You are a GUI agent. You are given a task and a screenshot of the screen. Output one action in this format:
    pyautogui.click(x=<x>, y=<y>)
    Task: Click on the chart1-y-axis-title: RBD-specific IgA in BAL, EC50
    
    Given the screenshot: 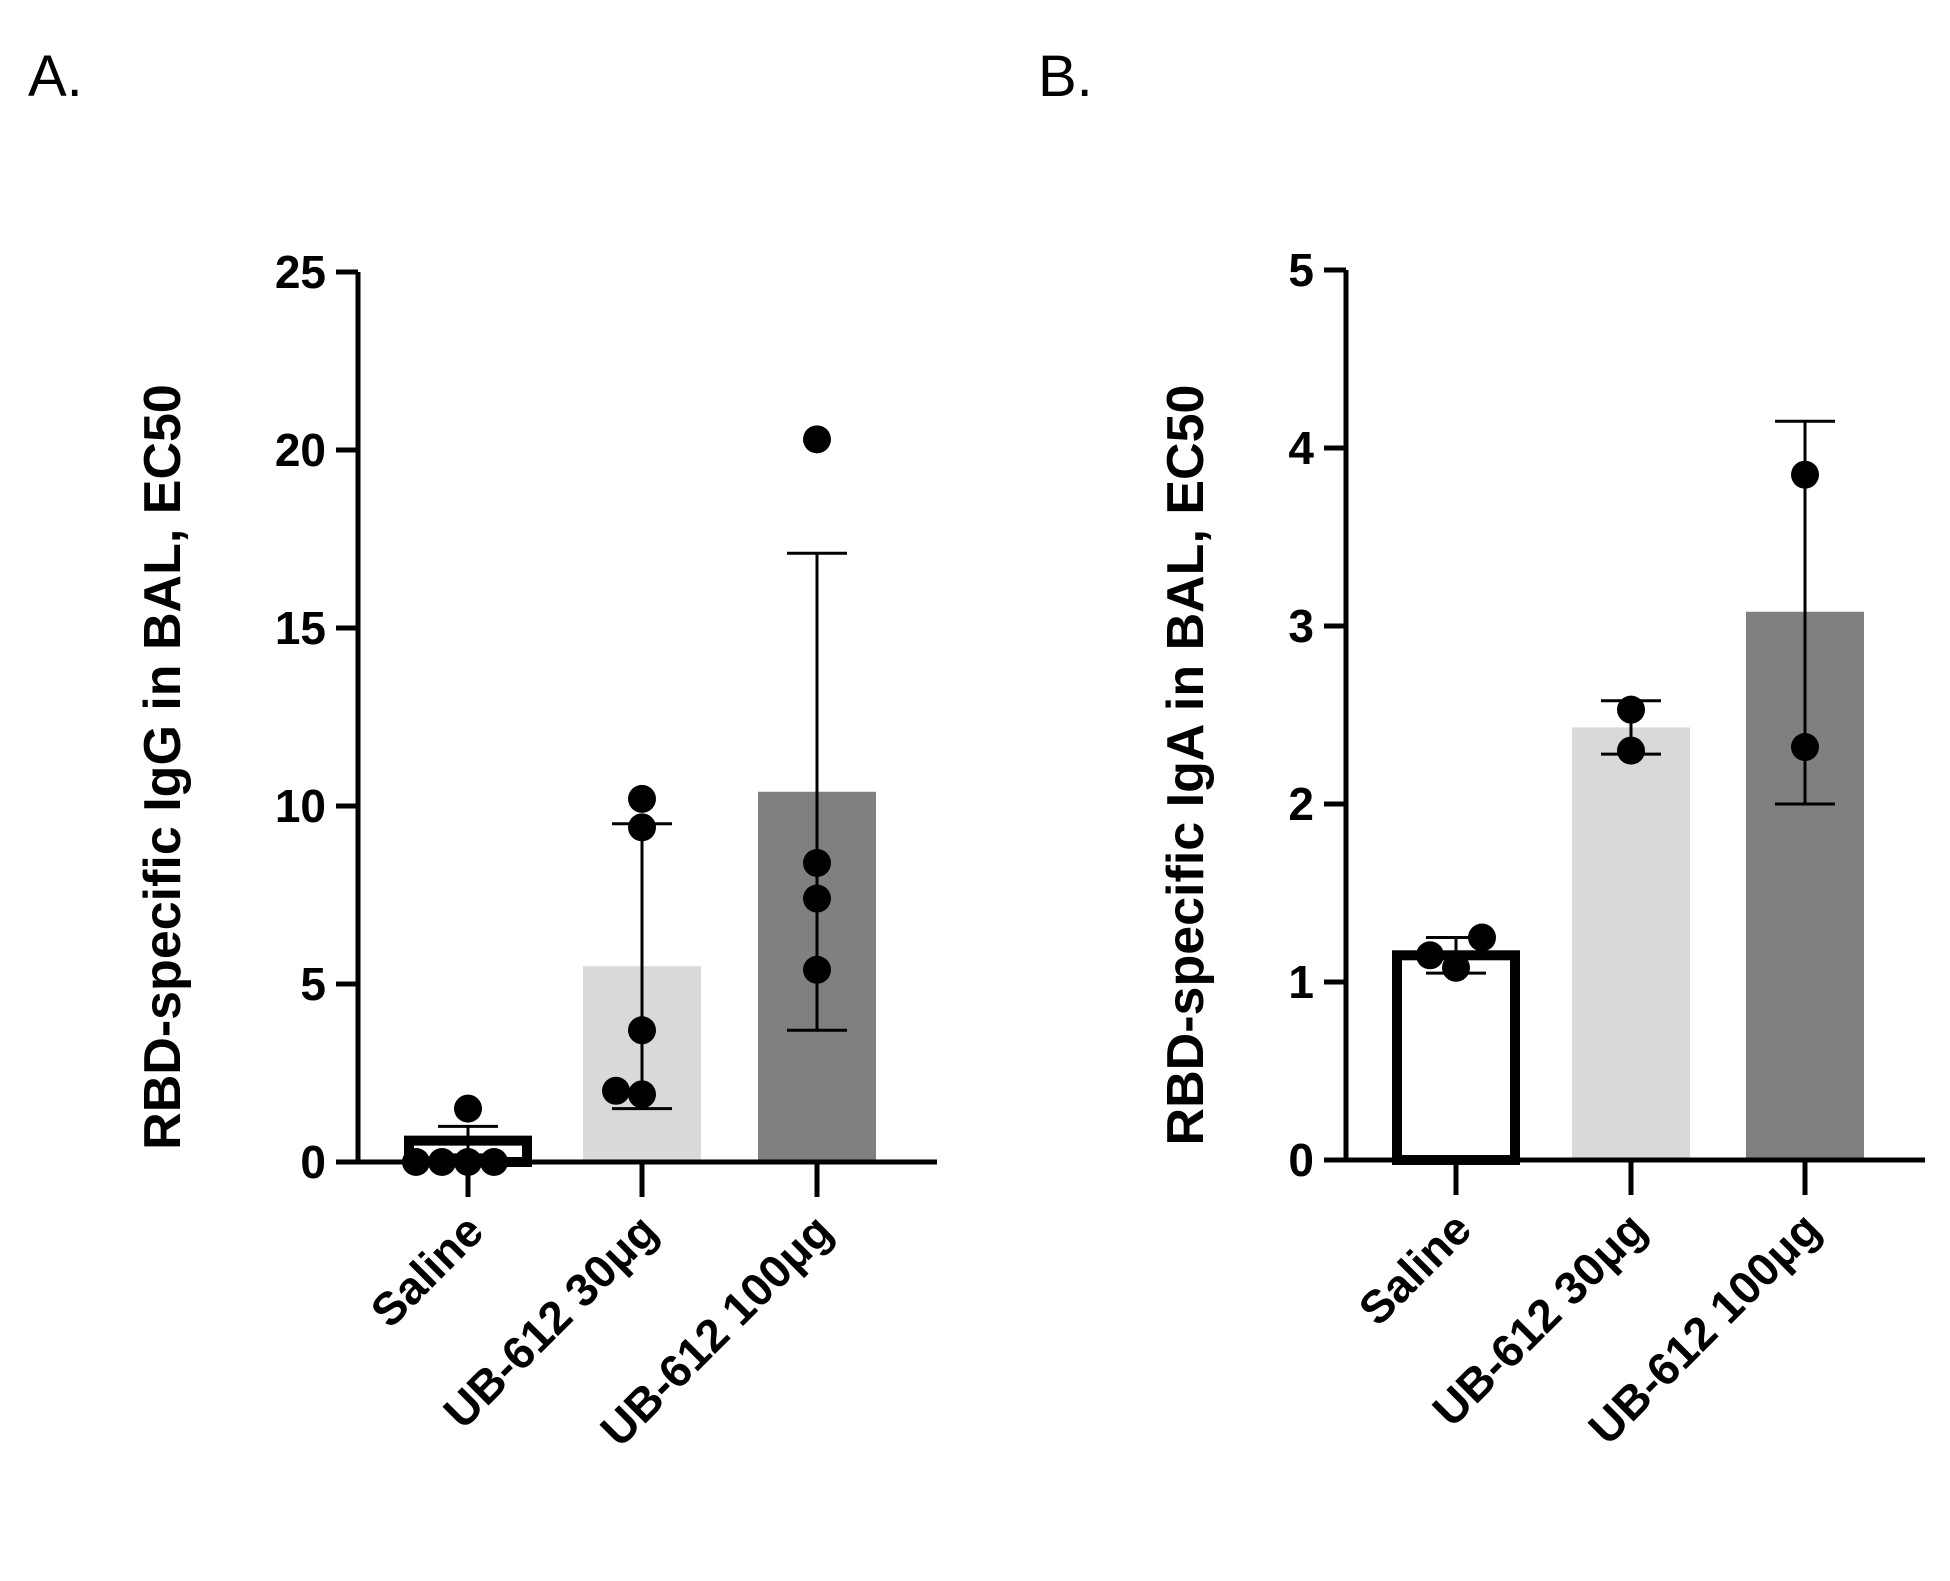 What is the action you would take?
    pyautogui.click(x=1186, y=765)
    